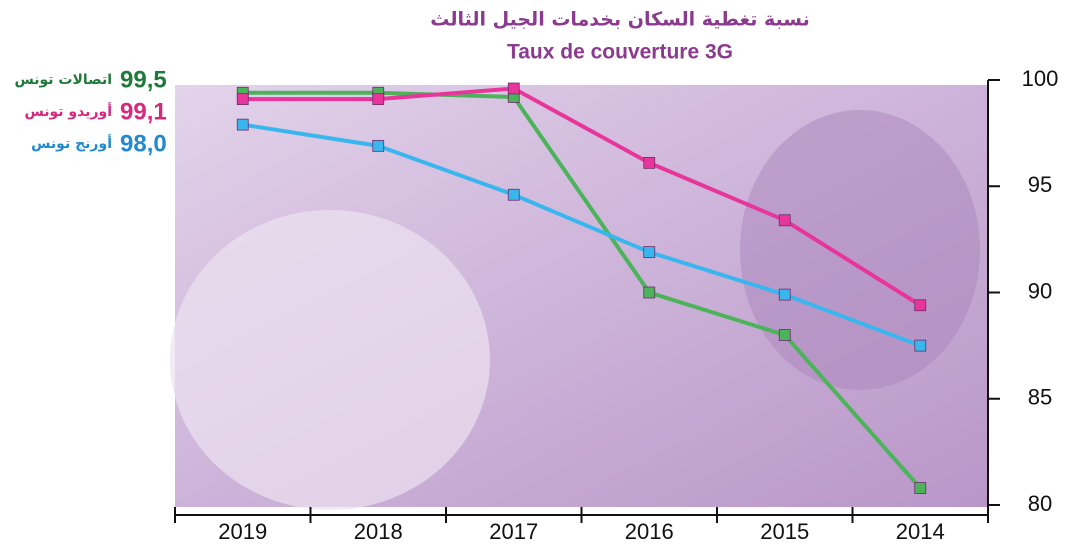  Describe the element at coordinates (143, 79) in the screenshot. I see `legend-value: 99,5` at that location.